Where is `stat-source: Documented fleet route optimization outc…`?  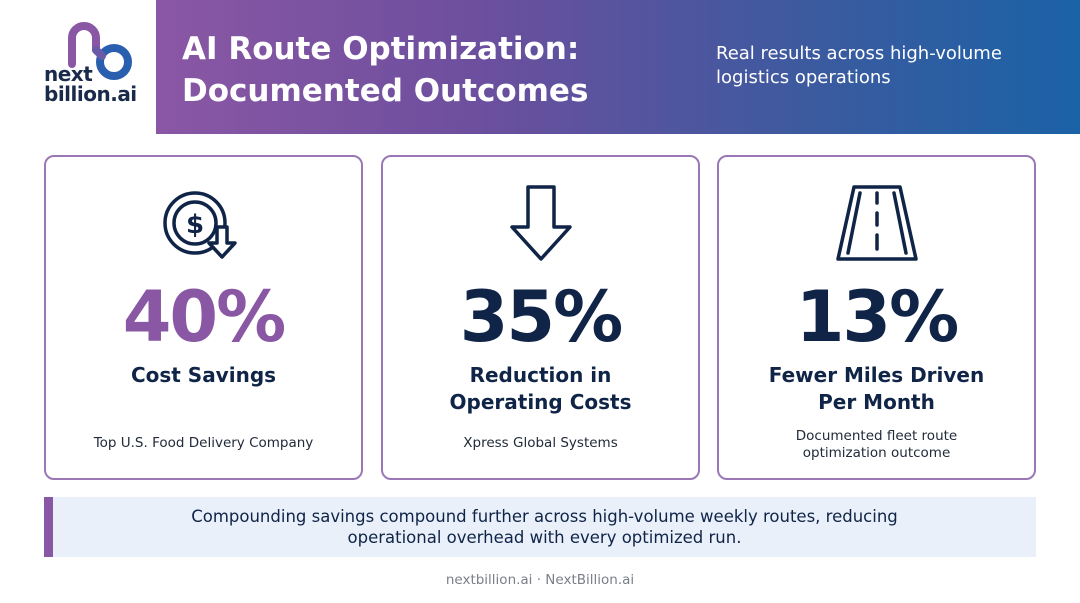
stat-source: Documented fleet route optimization outc… is located at coordinates (876, 444).